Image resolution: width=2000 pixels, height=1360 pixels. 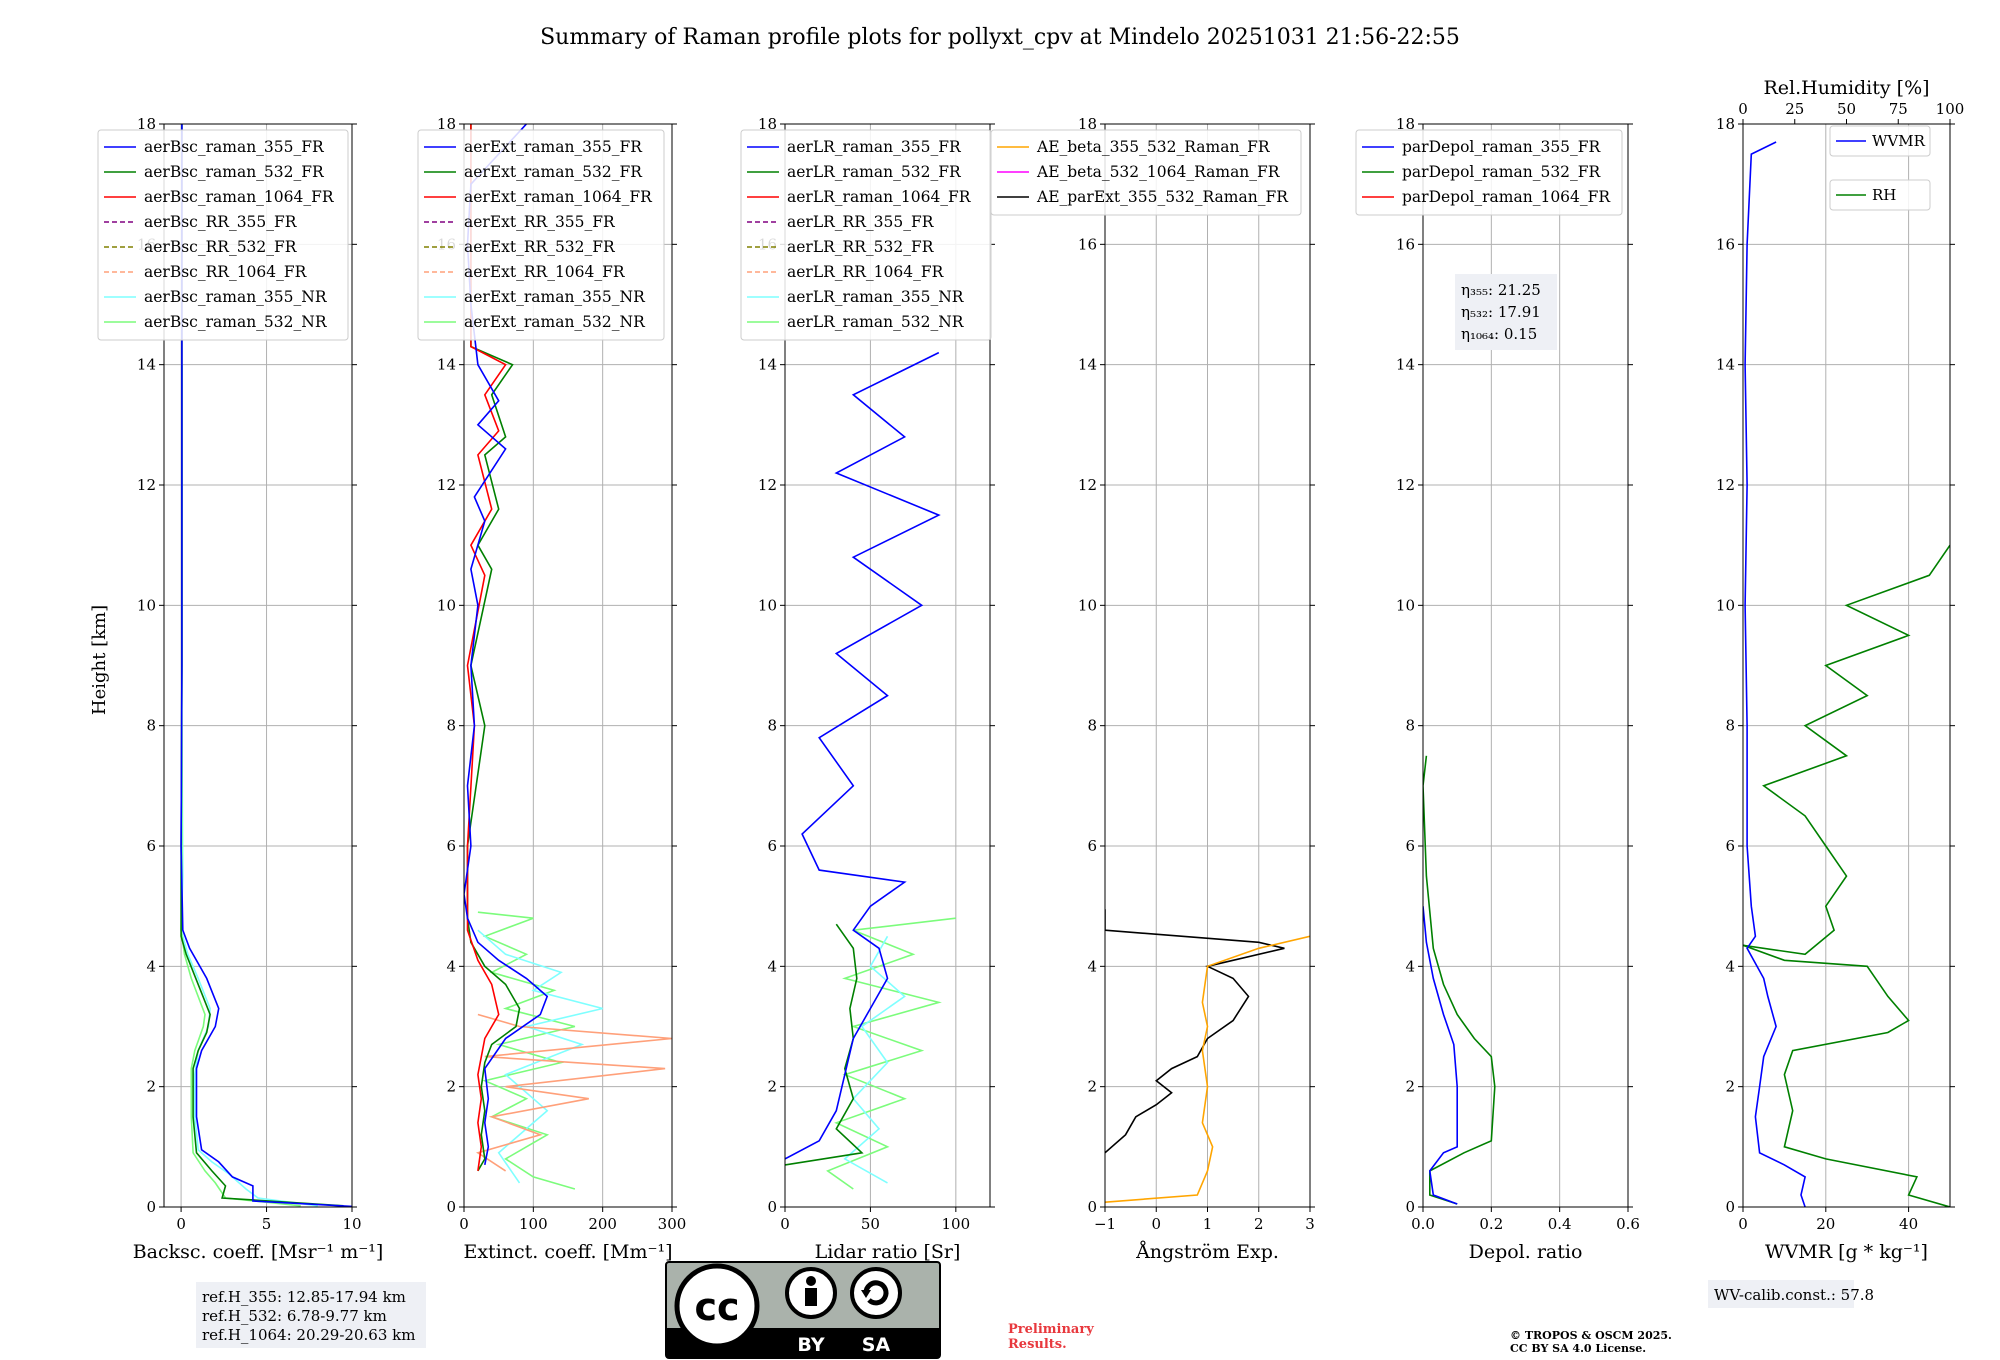 What do you see at coordinates (555, 322) in the screenshot?
I see `legend-entry: aerExt_raman_532_NR` at bounding box center [555, 322].